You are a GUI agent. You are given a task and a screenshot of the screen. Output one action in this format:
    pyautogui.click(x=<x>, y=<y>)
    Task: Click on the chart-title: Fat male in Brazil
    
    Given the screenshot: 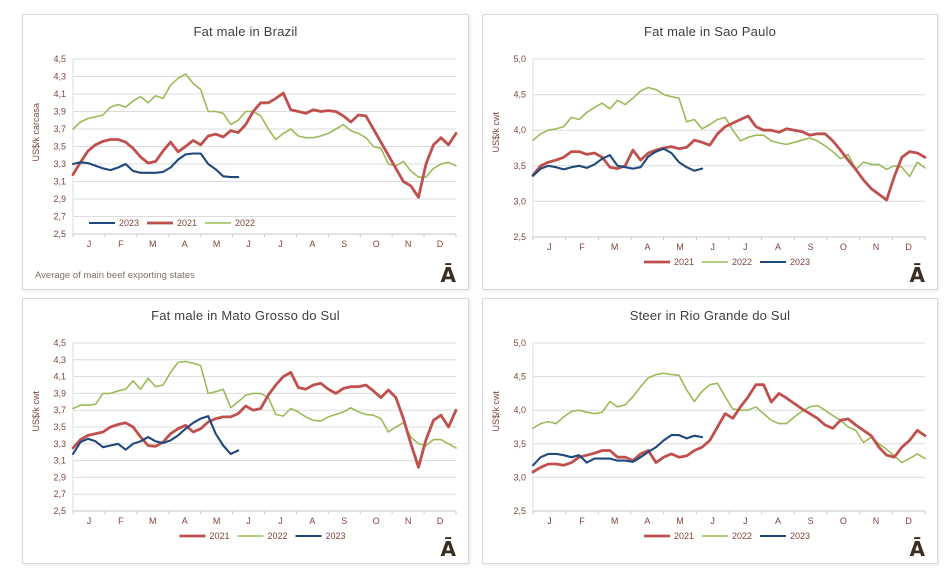 What is the action you would take?
    pyautogui.click(x=245, y=31)
    